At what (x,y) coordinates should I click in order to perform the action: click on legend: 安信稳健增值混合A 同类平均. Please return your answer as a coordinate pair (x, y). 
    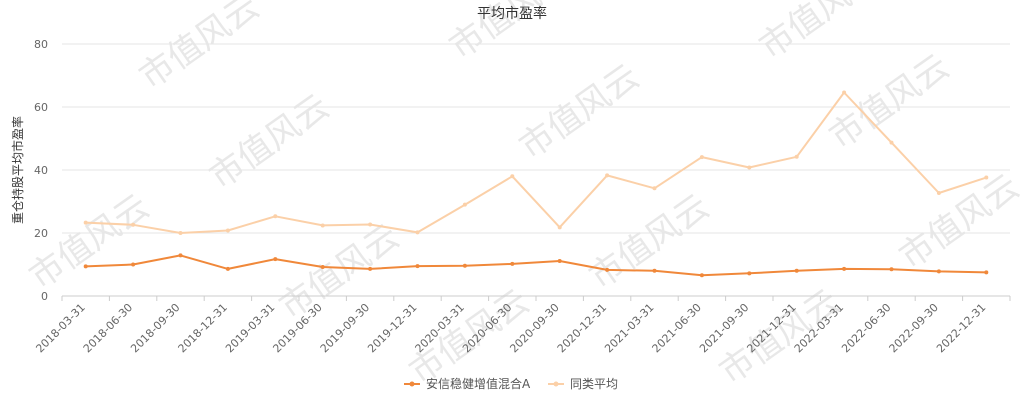
    Looking at the image, I should click on (511, 383).